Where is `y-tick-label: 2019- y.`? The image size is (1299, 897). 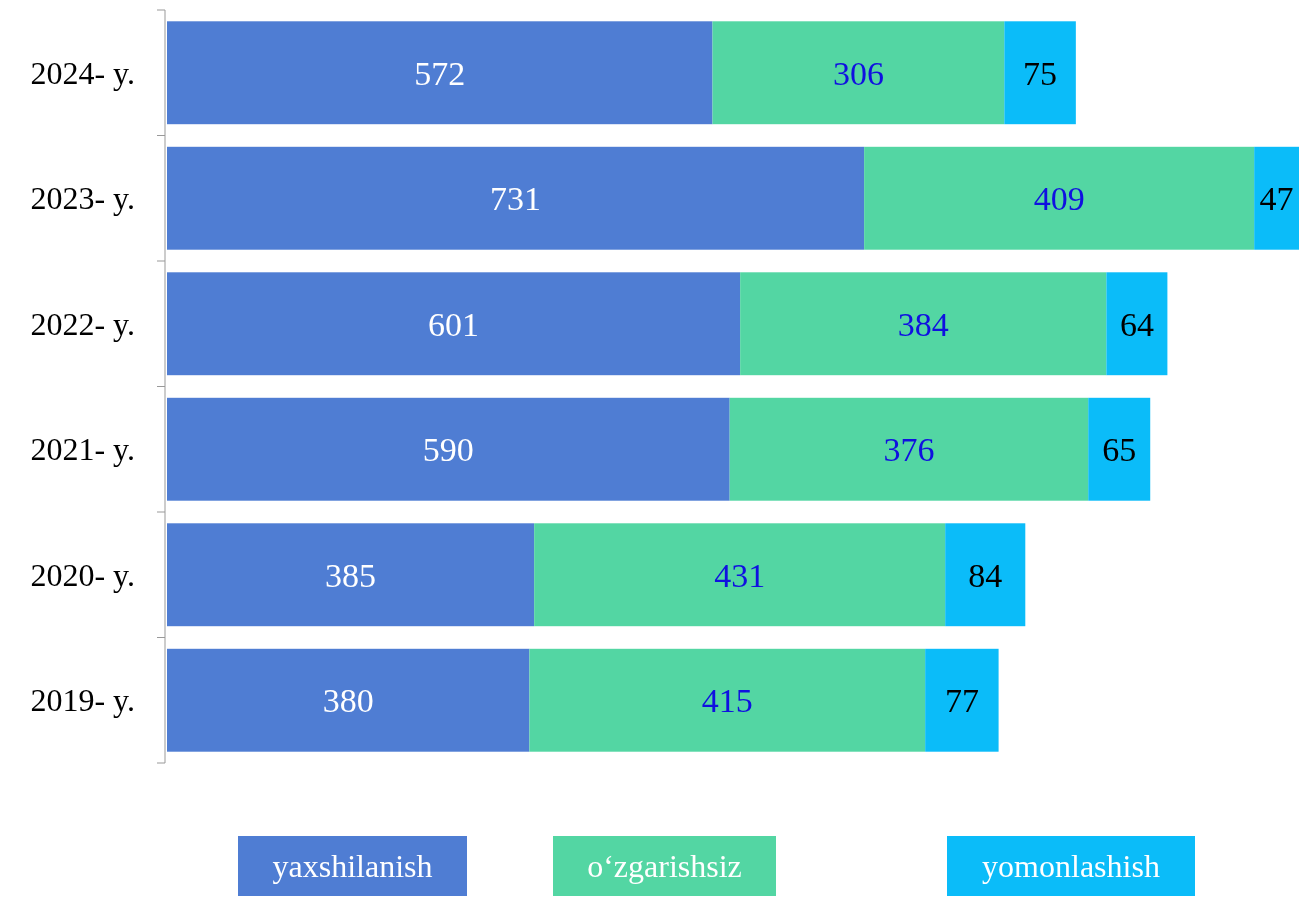 y-tick-label: 2019- y. is located at coordinates (82, 700).